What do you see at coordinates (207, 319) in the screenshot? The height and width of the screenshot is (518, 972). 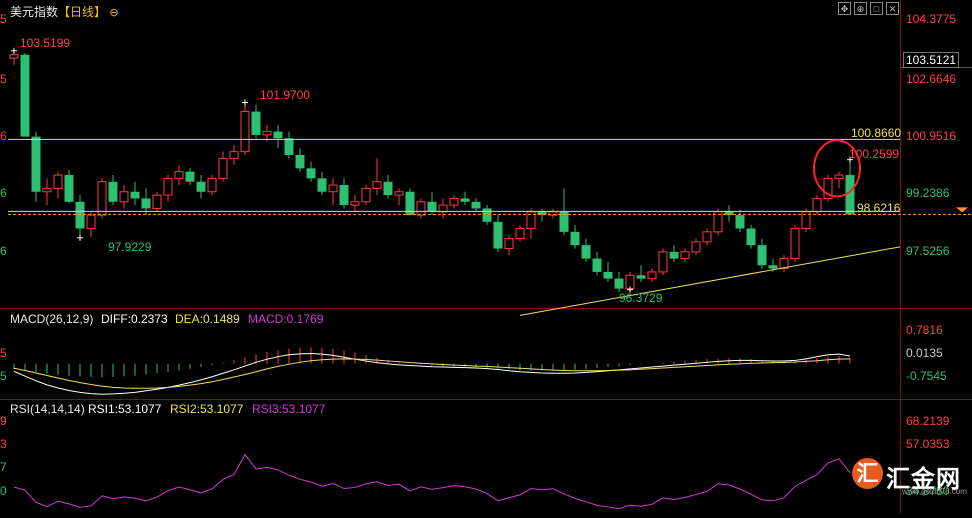 I see `macd-dea-value: DEA:0.1489` at bounding box center [207, 319].